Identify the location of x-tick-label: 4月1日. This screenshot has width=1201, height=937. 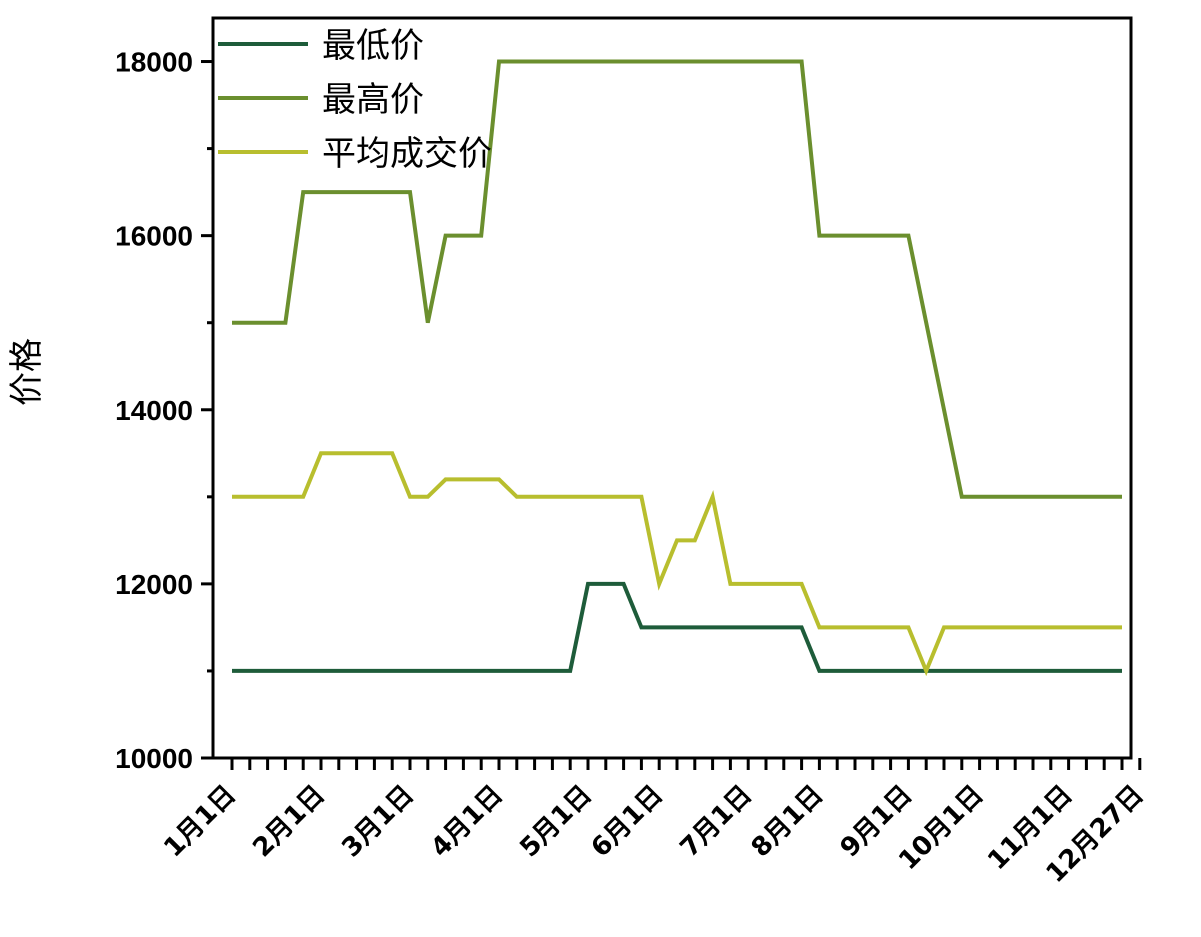
(467, 822).